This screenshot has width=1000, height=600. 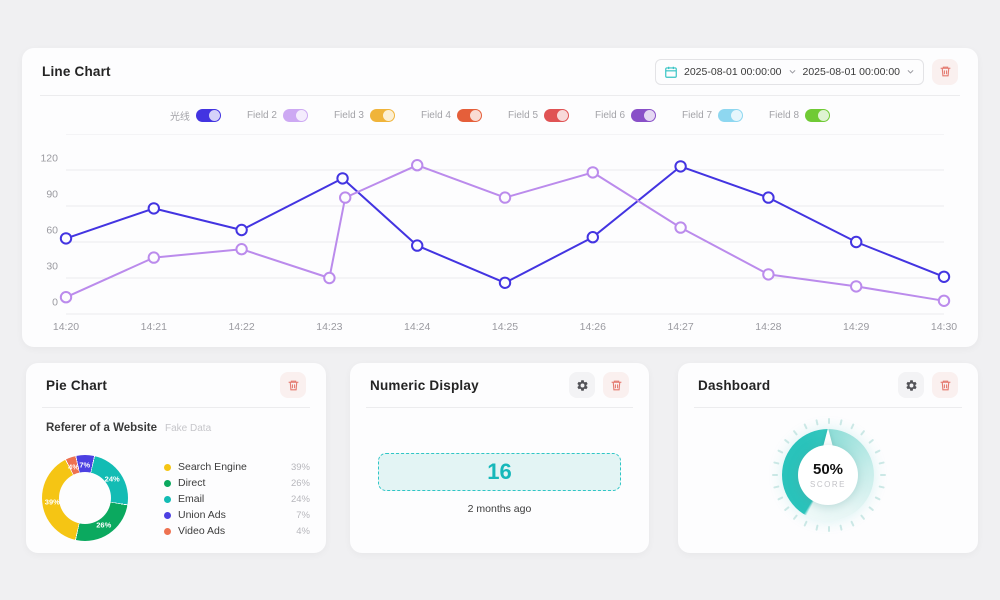 I want to click on pie-subtitle-note: Fake Data, so click(x=188, y=428).